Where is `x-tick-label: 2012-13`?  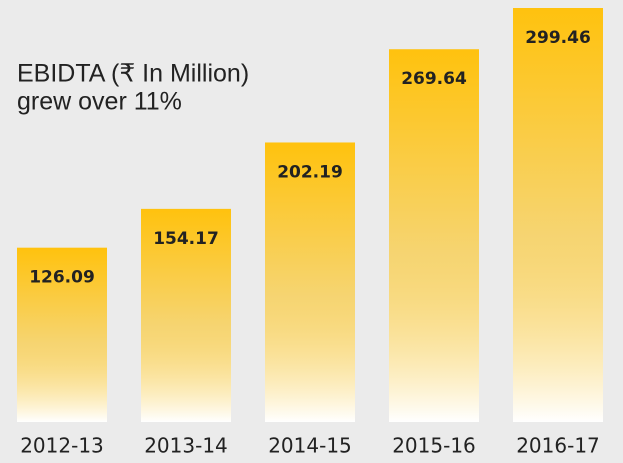
x-tick-label: 2012-13 is located at coordinates (62, 446).